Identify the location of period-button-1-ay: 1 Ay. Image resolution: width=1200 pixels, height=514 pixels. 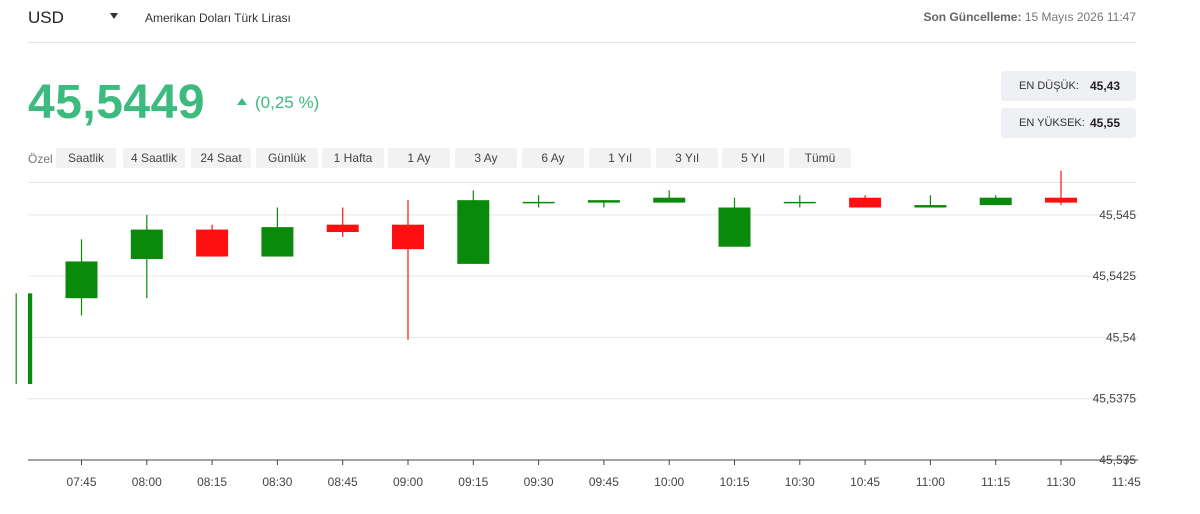
(419, 158).